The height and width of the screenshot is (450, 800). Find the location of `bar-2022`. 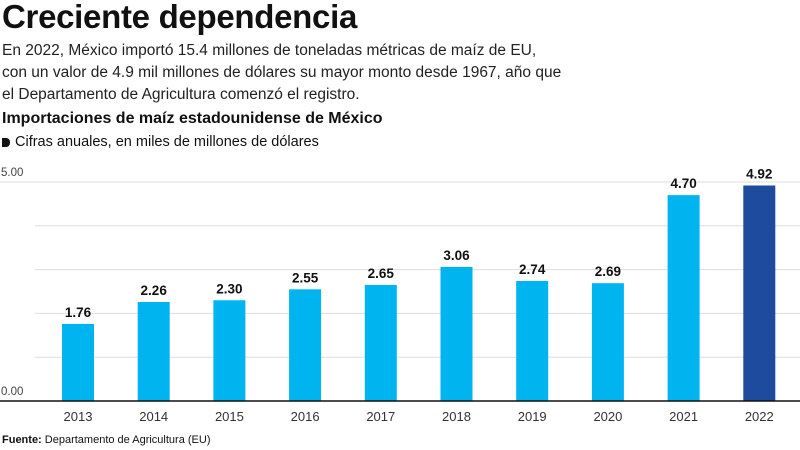

bar-2022 is located at coordinates (759, 293).